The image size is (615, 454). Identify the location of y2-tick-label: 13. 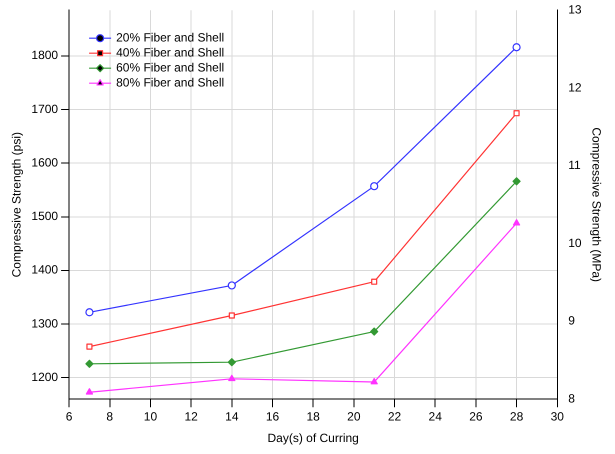
(575, 9).